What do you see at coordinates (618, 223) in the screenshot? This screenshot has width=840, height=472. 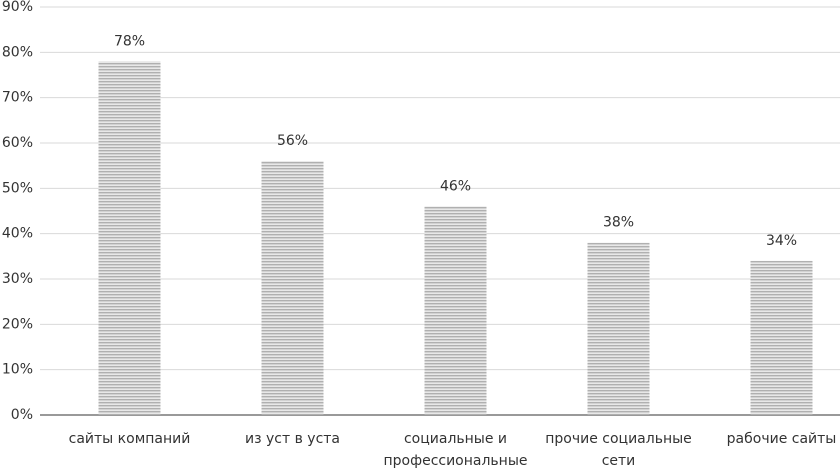 I see `value-label: 38%` at bounding box center [618, 223].